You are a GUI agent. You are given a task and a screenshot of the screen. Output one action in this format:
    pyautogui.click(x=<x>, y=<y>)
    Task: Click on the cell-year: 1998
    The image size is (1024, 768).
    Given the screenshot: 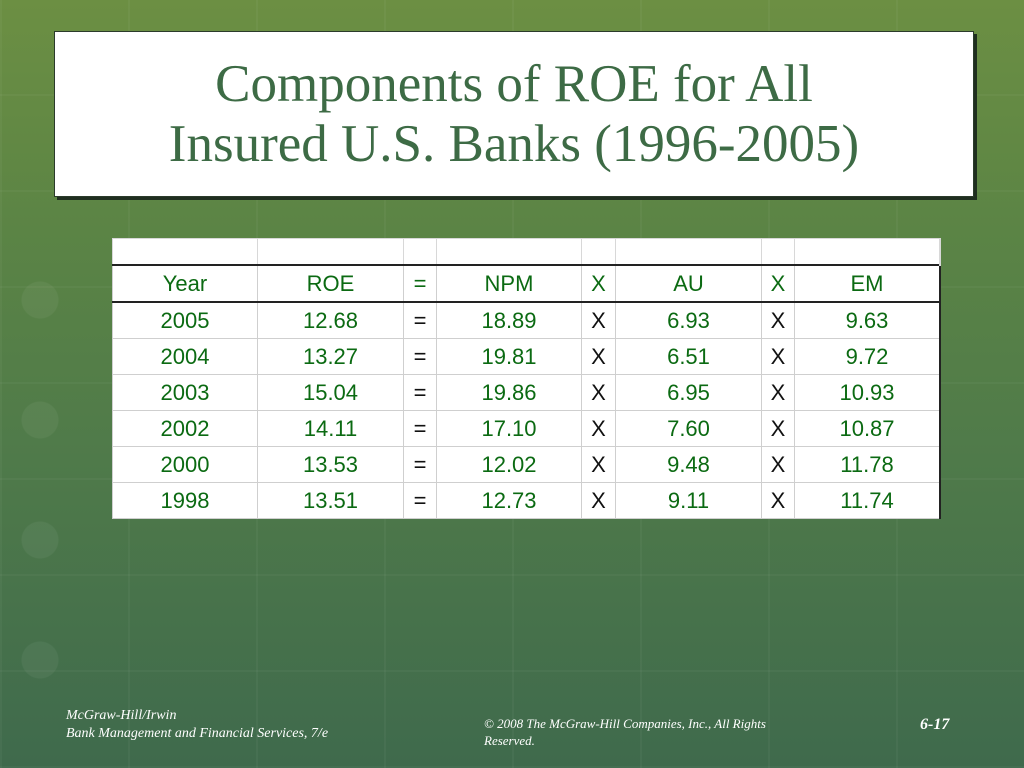 What is the action you would take?
    pyautogui.click(x=185, y=500)
    